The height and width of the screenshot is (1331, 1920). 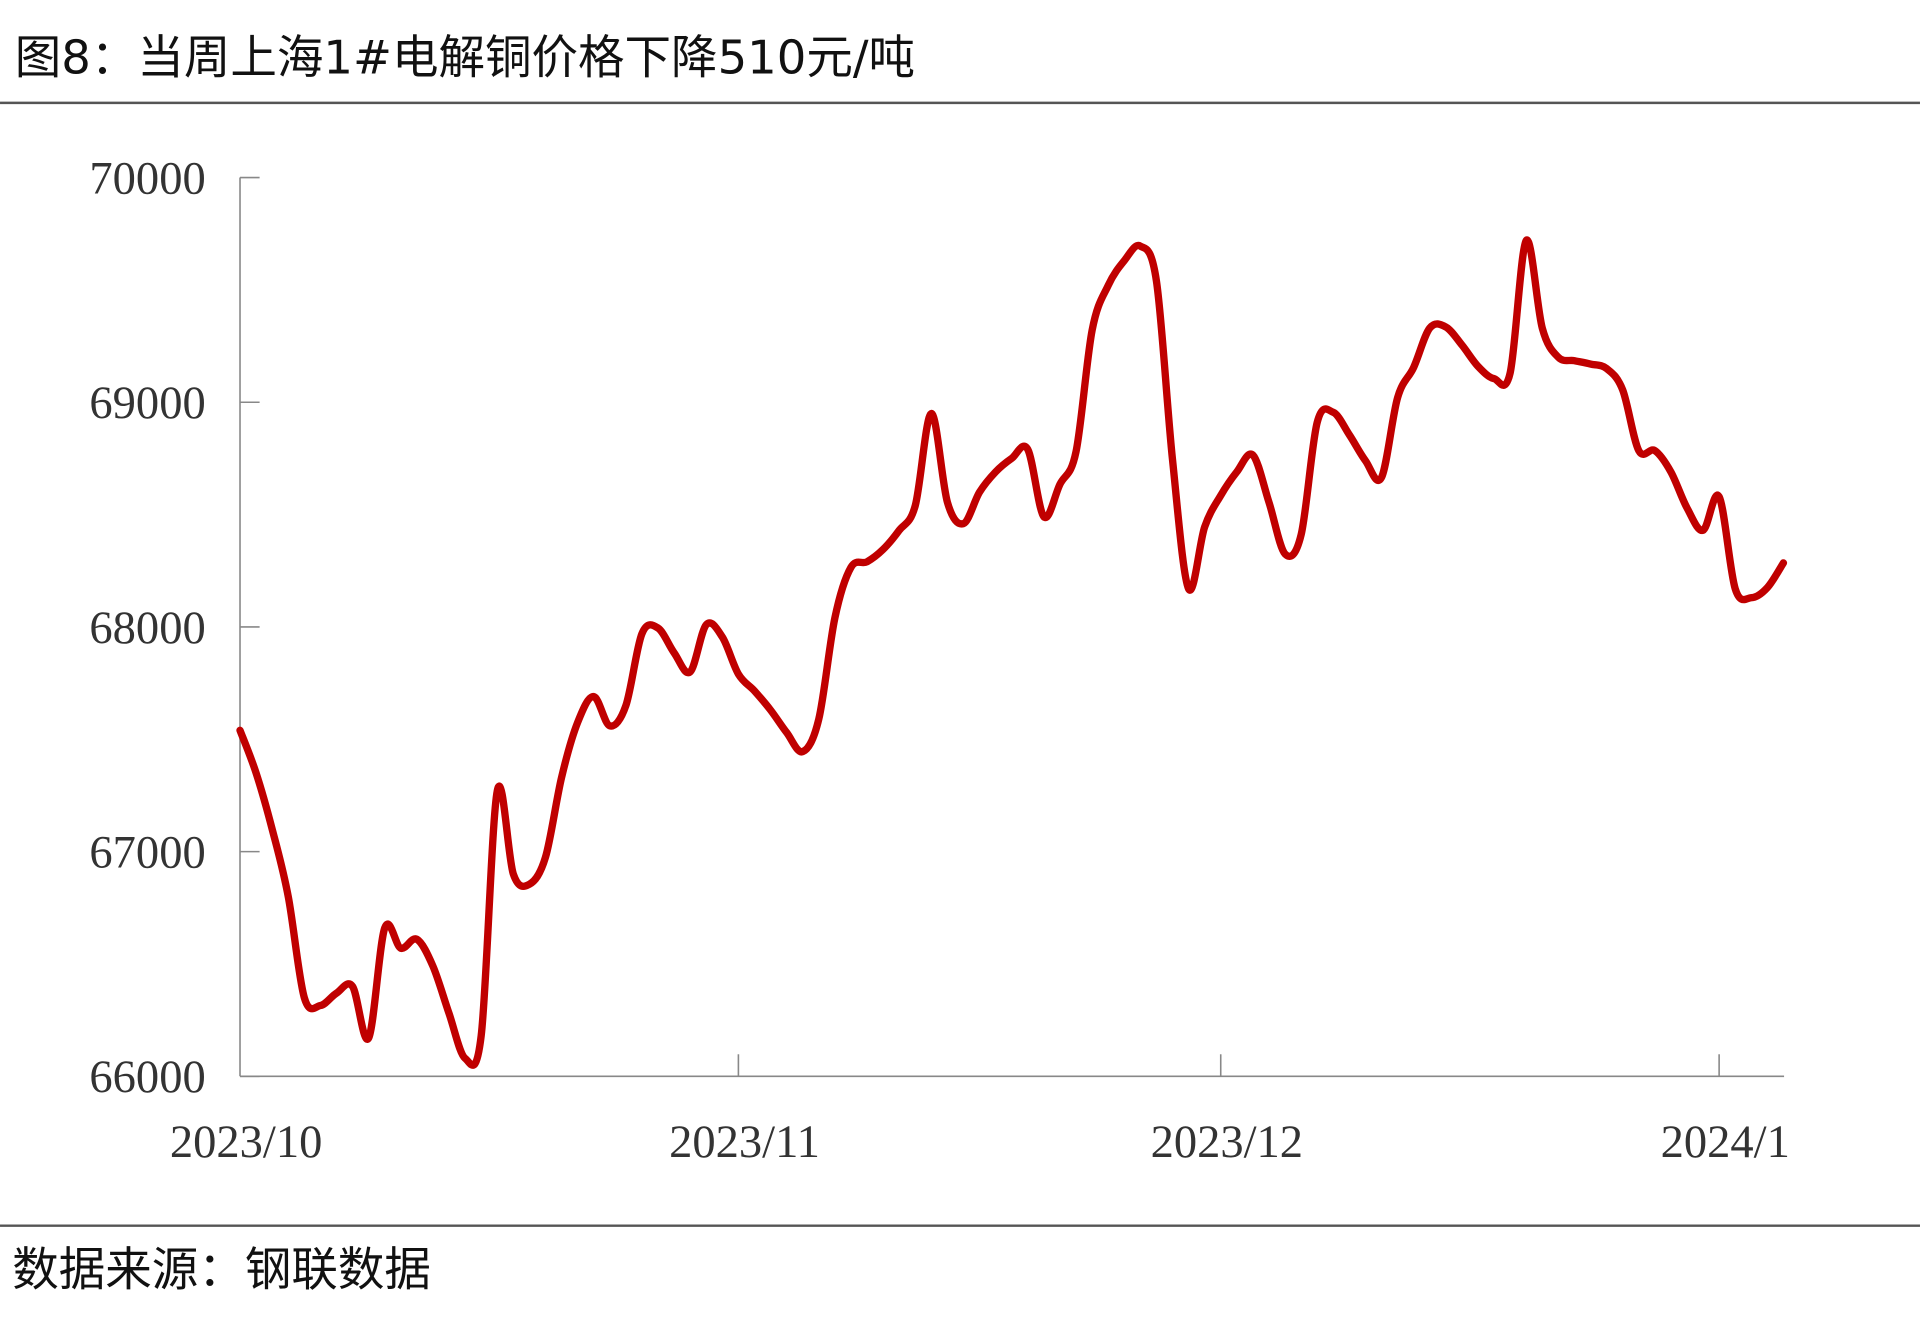 What do you see at coordinates (1227, 1142) in the screenshot?
I see `x-tick-label: 2023/12` at bounding box center [1227, 1142].